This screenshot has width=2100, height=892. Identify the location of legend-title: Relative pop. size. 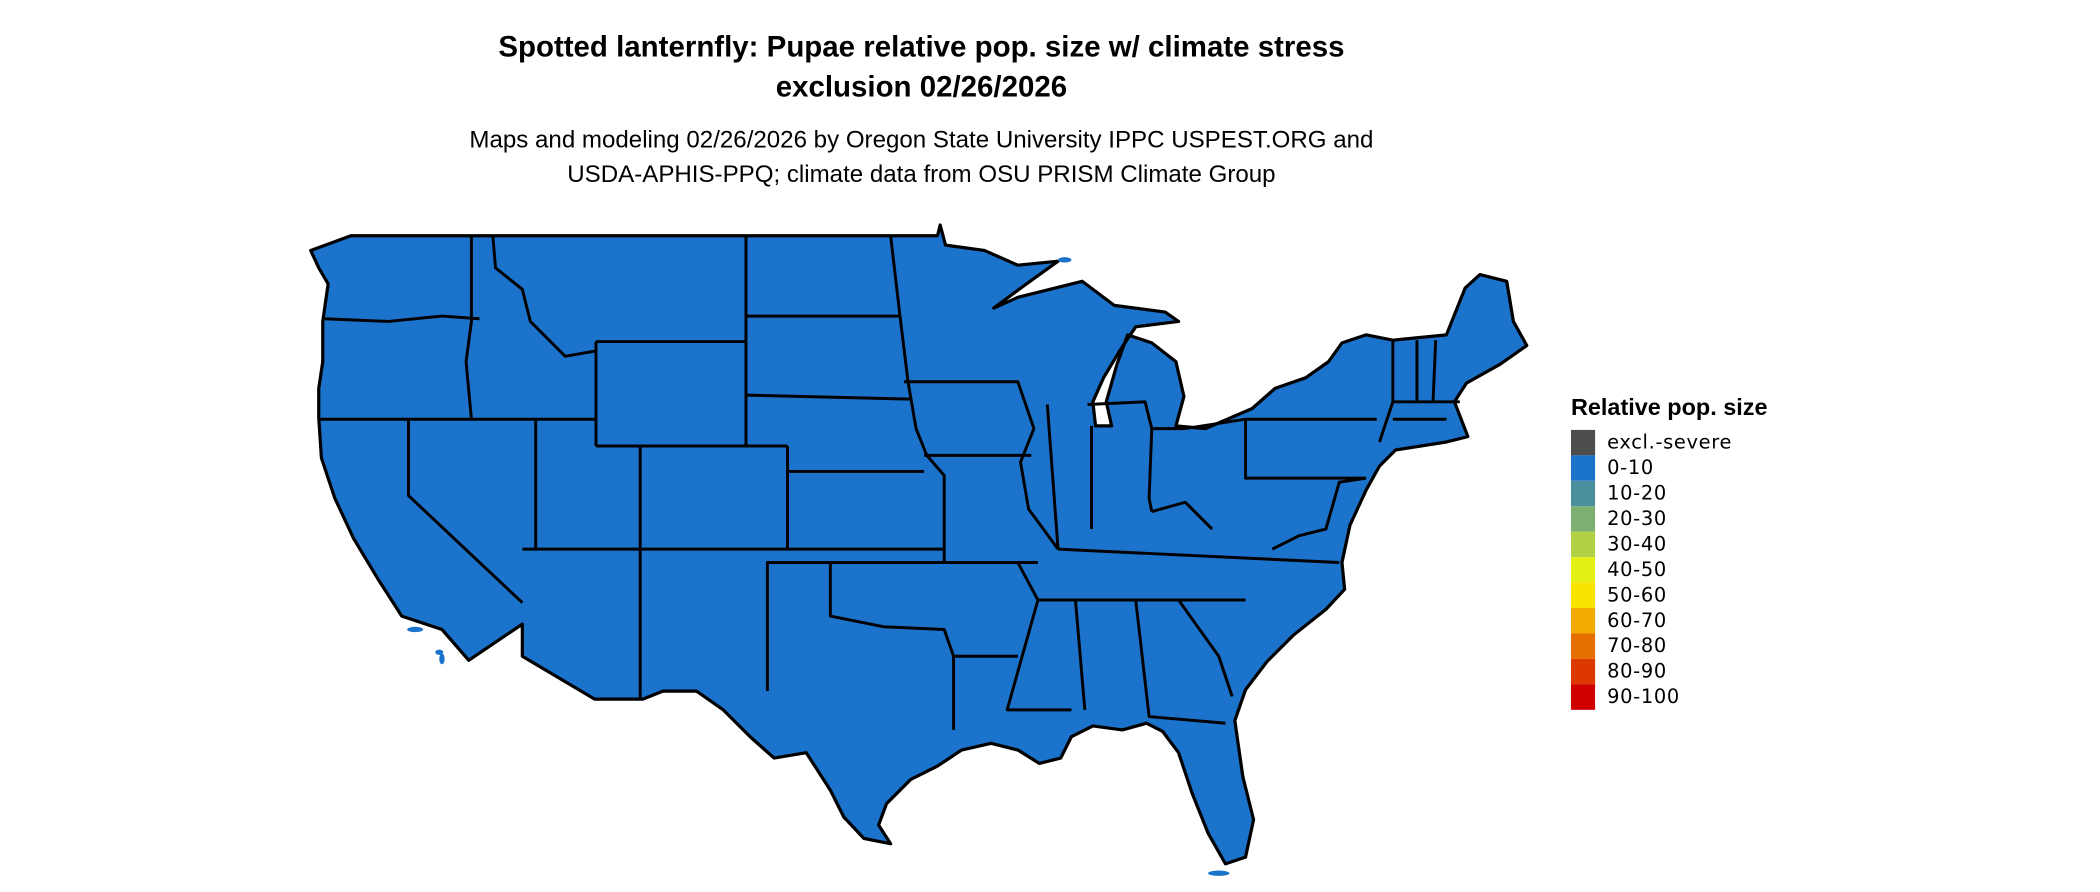
(1669, 407).